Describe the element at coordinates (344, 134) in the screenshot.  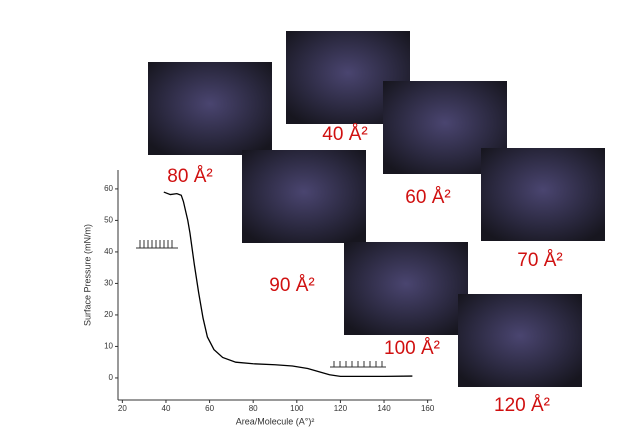
I see `image-label: 40 Å²` at that location.